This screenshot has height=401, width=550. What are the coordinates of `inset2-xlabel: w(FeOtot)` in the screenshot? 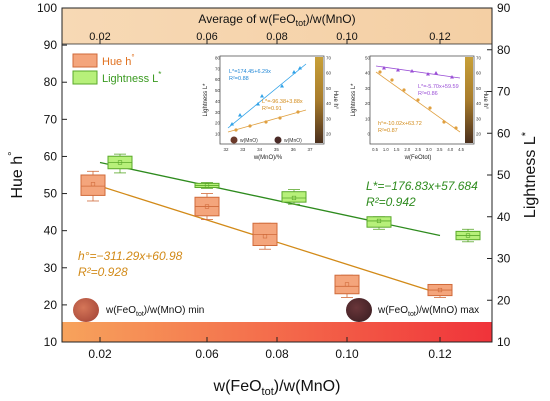 It's located at (418, 158).